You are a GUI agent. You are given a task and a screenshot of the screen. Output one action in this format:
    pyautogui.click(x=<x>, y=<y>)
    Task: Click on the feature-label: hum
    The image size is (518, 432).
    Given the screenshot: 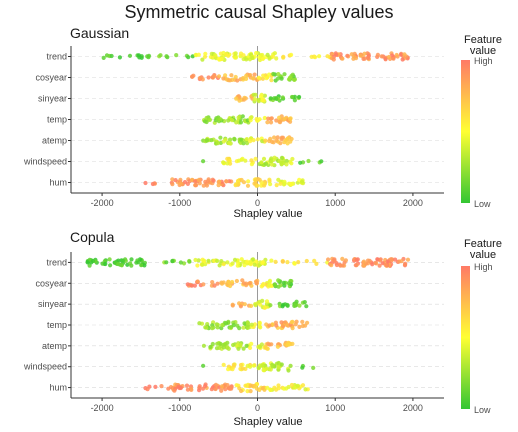 What is the action you would take?
    pyautogui.click(x=58, y=183)
    